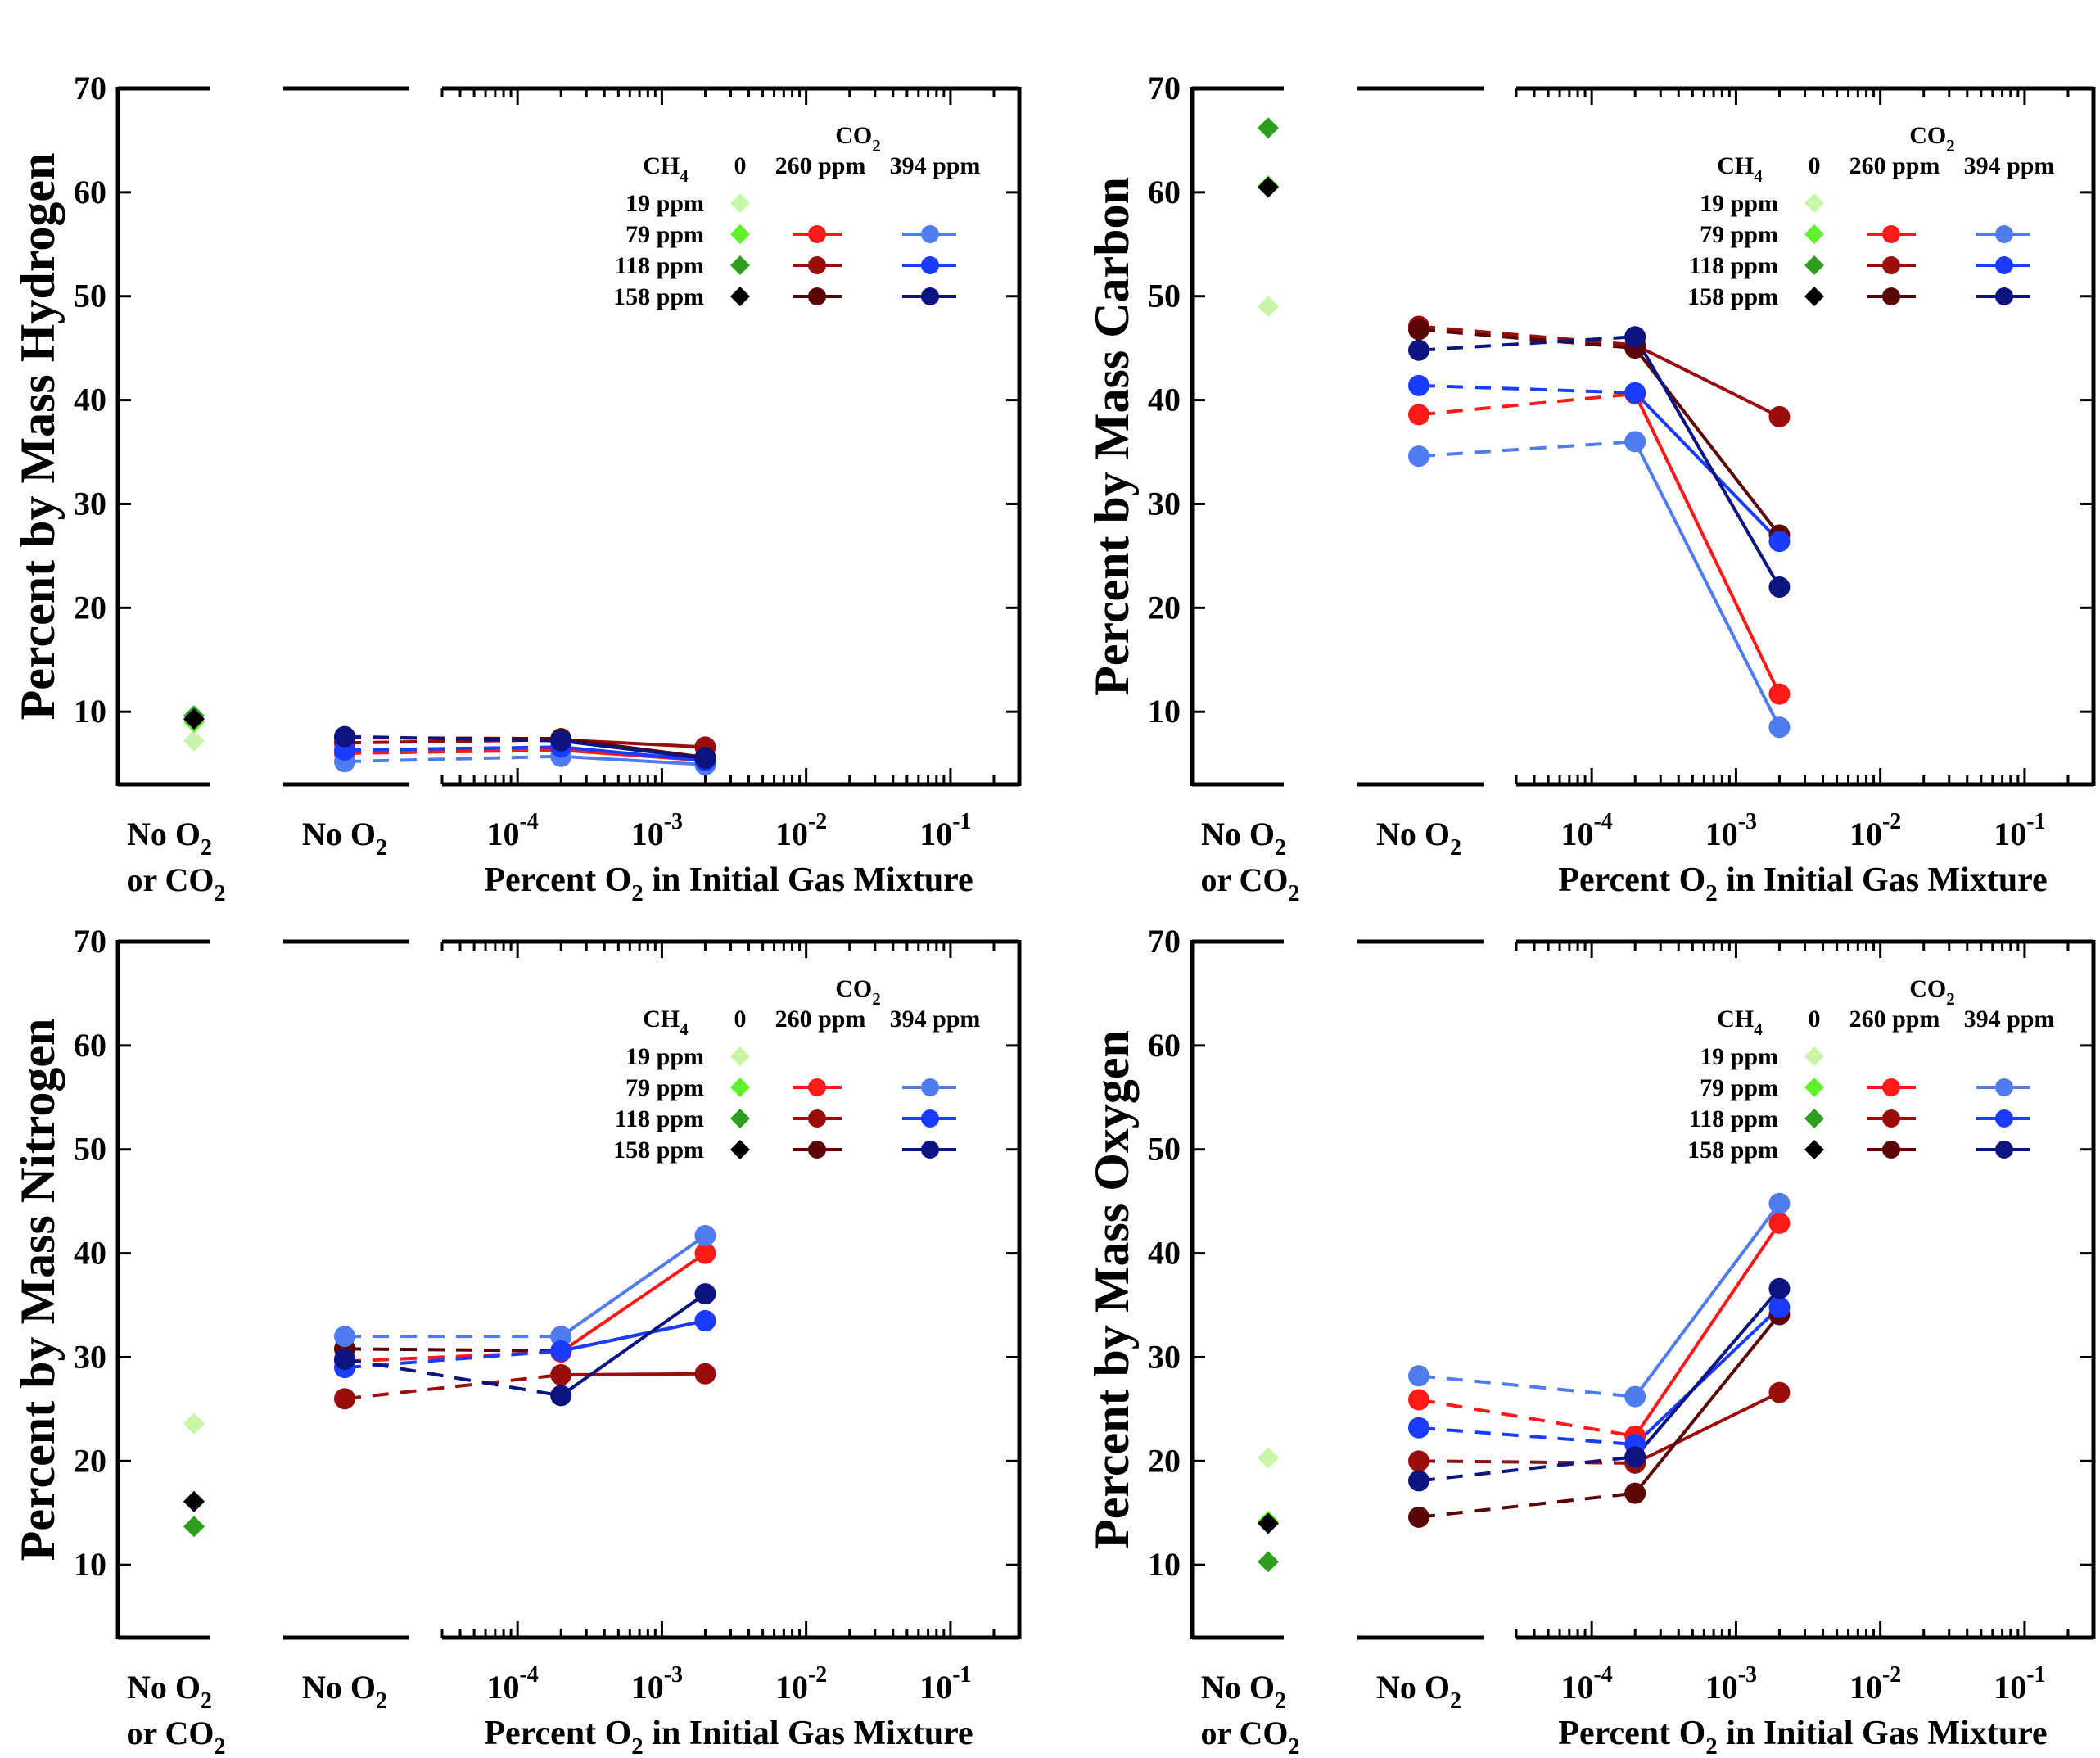 This screenshot has width=2100, height=1758. I want to click on x-label-sub: 2, so click(1712, 893).